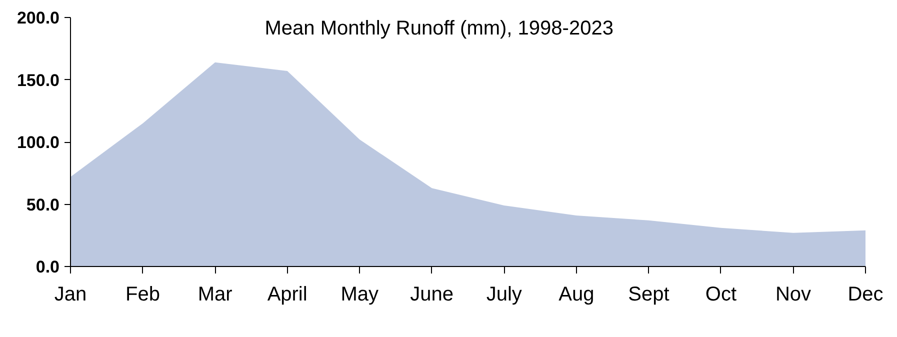 Image resolution: width=897 pixels, height=337 pixels. What do you see at coordinates (793, 295) in the screenshot?
I see `x-tick-label: Nov` at bounding box center [793, 295].